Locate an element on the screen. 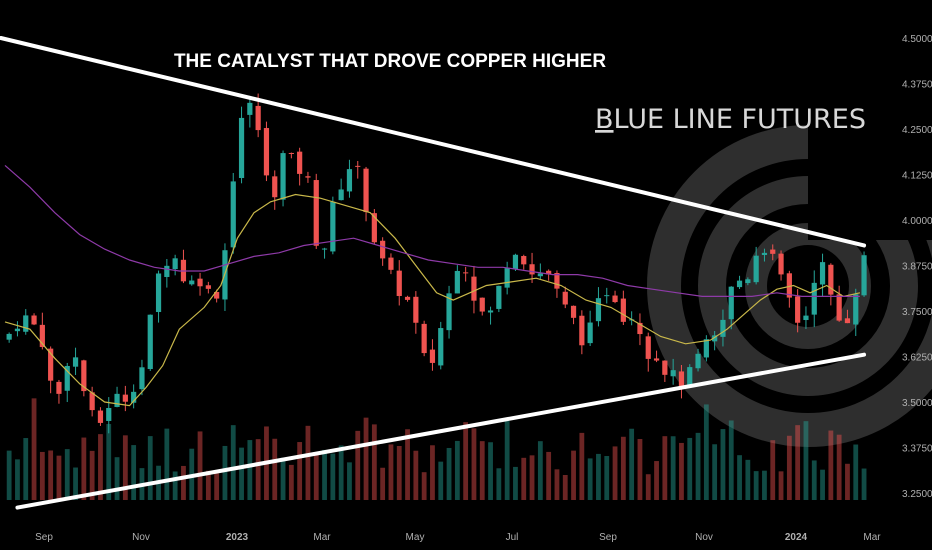  y-tick-label: 3.8750 is located at coordinates (917, 267).